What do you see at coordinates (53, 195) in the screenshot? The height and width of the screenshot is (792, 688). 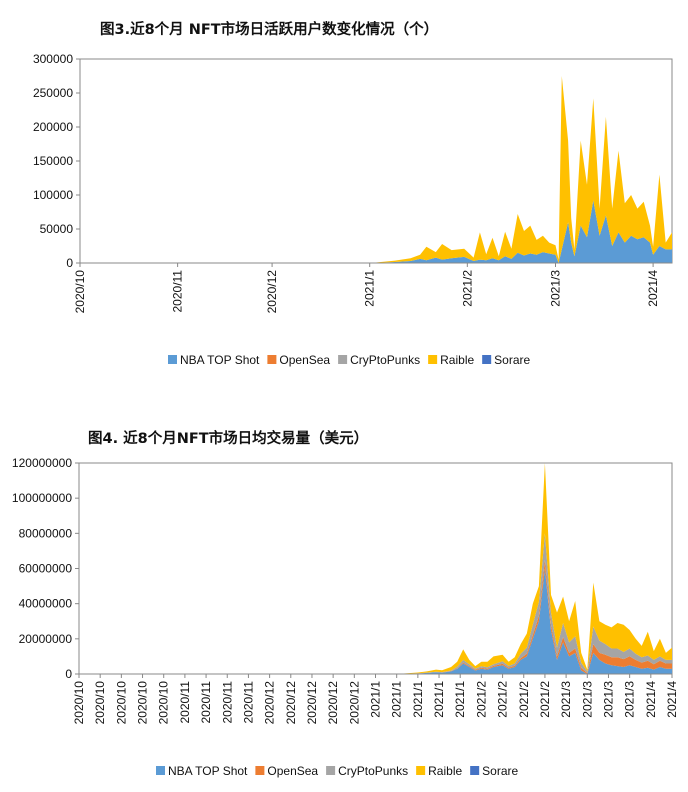 I see `y-tick-label: 100000` at bounding box center [53, 195].